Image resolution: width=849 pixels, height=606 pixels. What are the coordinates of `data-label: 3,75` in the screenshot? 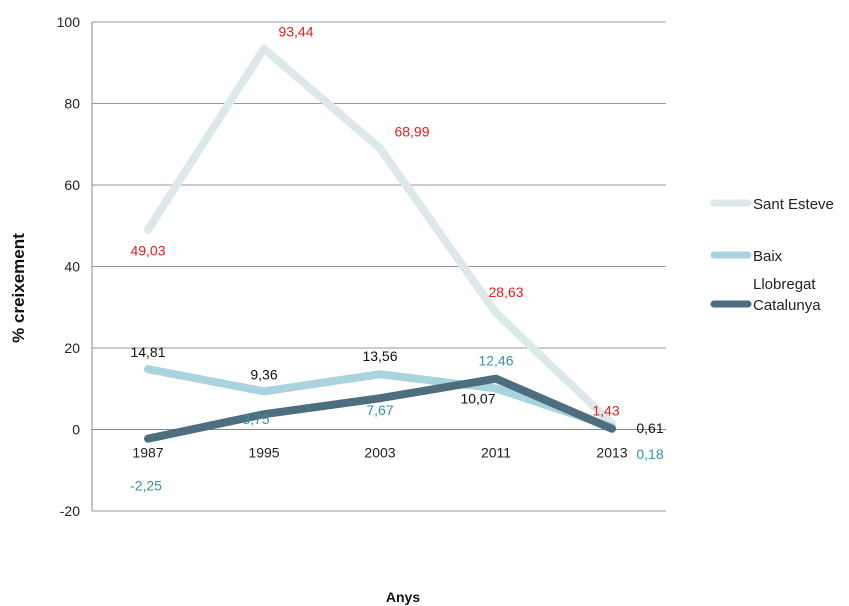 It's located at (255, 419).